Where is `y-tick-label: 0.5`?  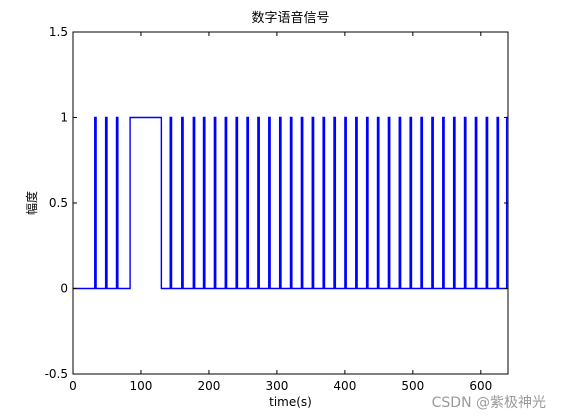 y-tick-label: 0.5 is located at coordinates (58, 203).